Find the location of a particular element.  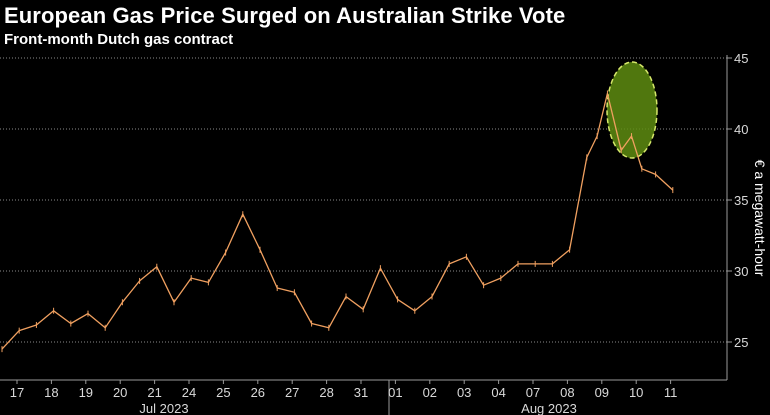

x-month-label: Jul 2023 is located at coordinates (163, 408).